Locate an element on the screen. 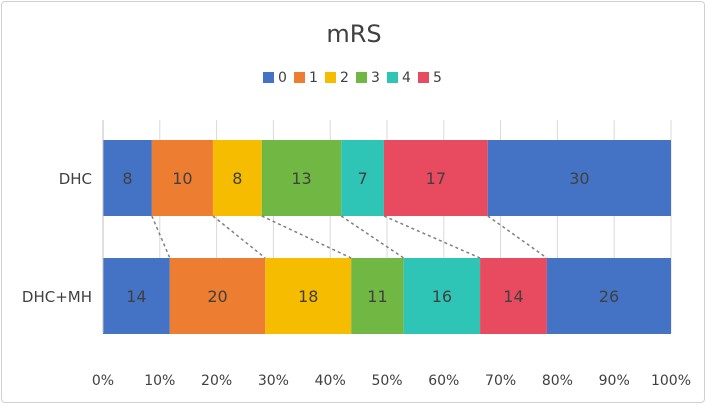 The height and width of the screenshot is (406, 708). data-label: 17 is located at coordinates (436, 178).